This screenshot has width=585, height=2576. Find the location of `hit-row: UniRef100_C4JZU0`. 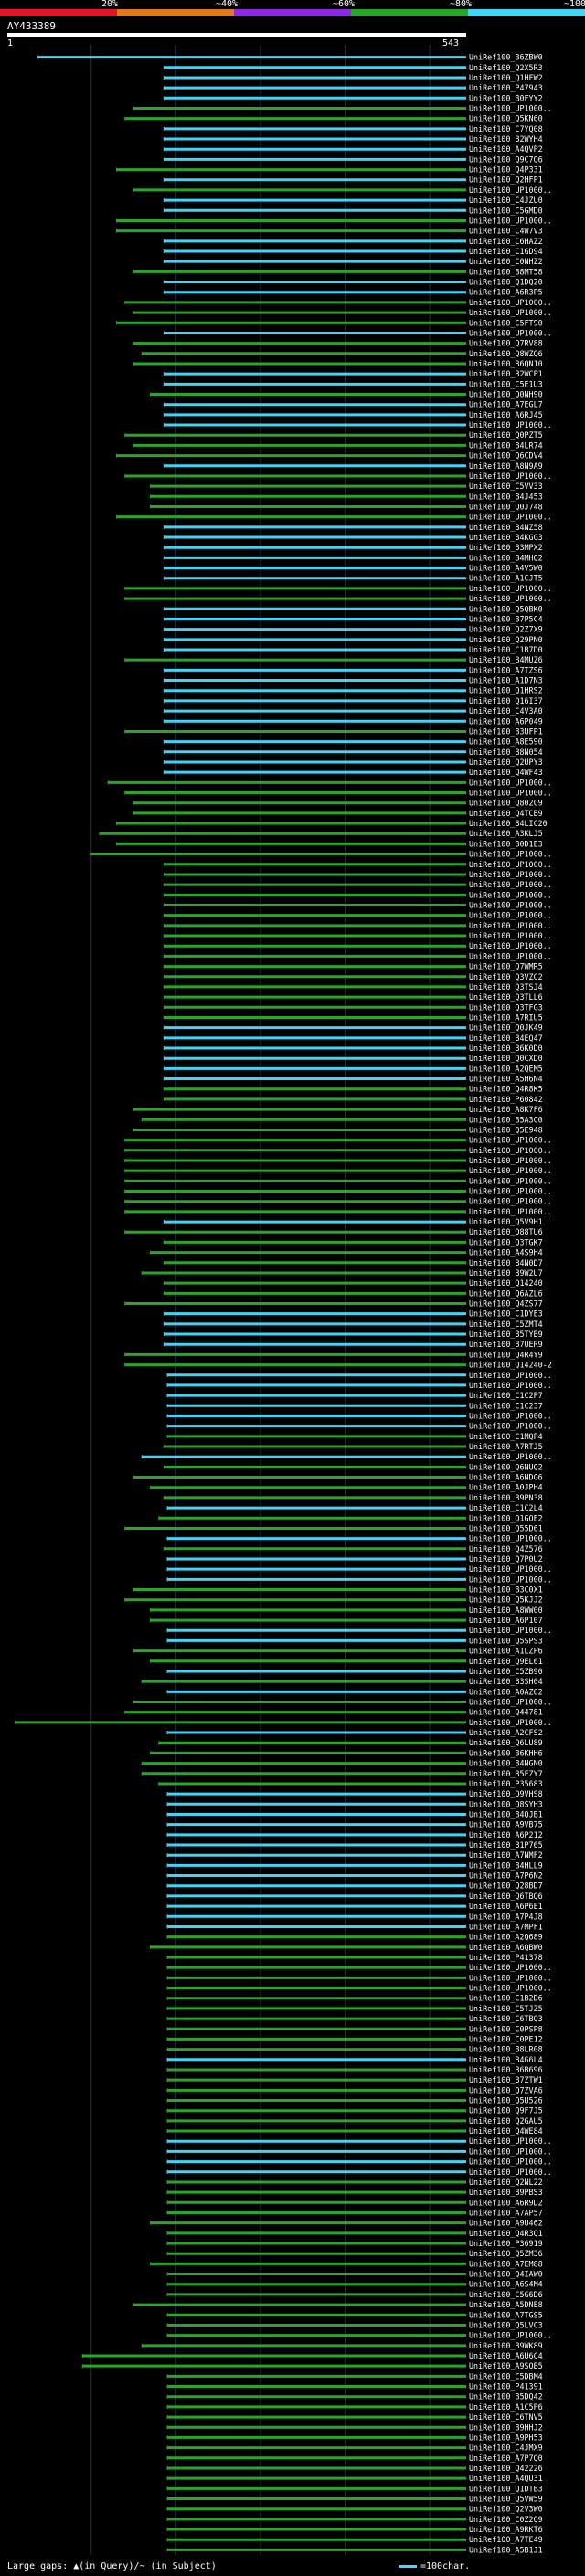

hit-row: UniRef100_C4JZU0 is located at coordinates (353, 200).